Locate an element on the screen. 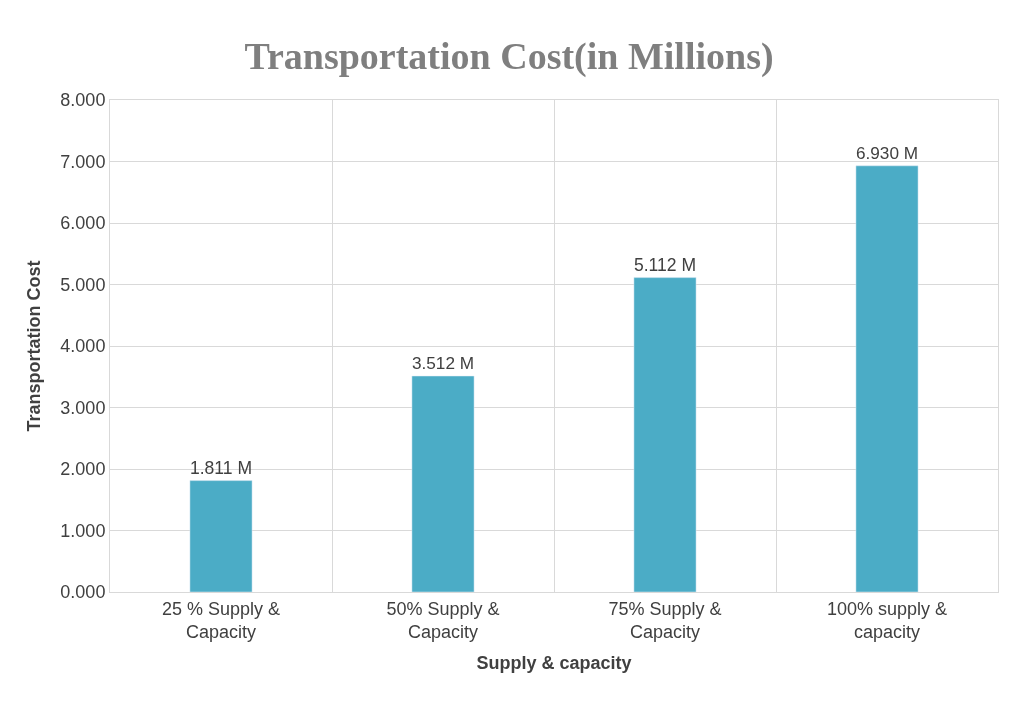  y-tick-label: 6.000 is located at coordinates (83, 223).